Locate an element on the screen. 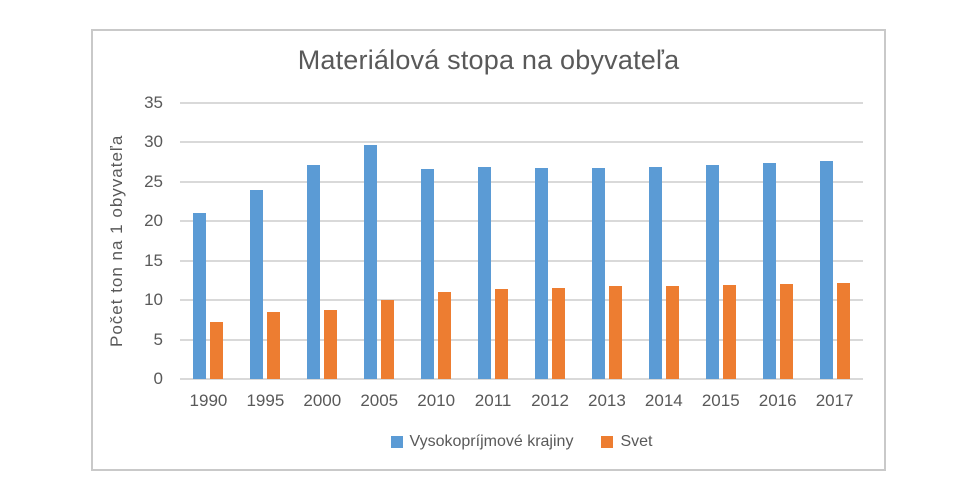 The width and height of the screenshot is (978, 484). bar-2012-vysokopríjmové-krajiny is located at coordinates (541, 273).